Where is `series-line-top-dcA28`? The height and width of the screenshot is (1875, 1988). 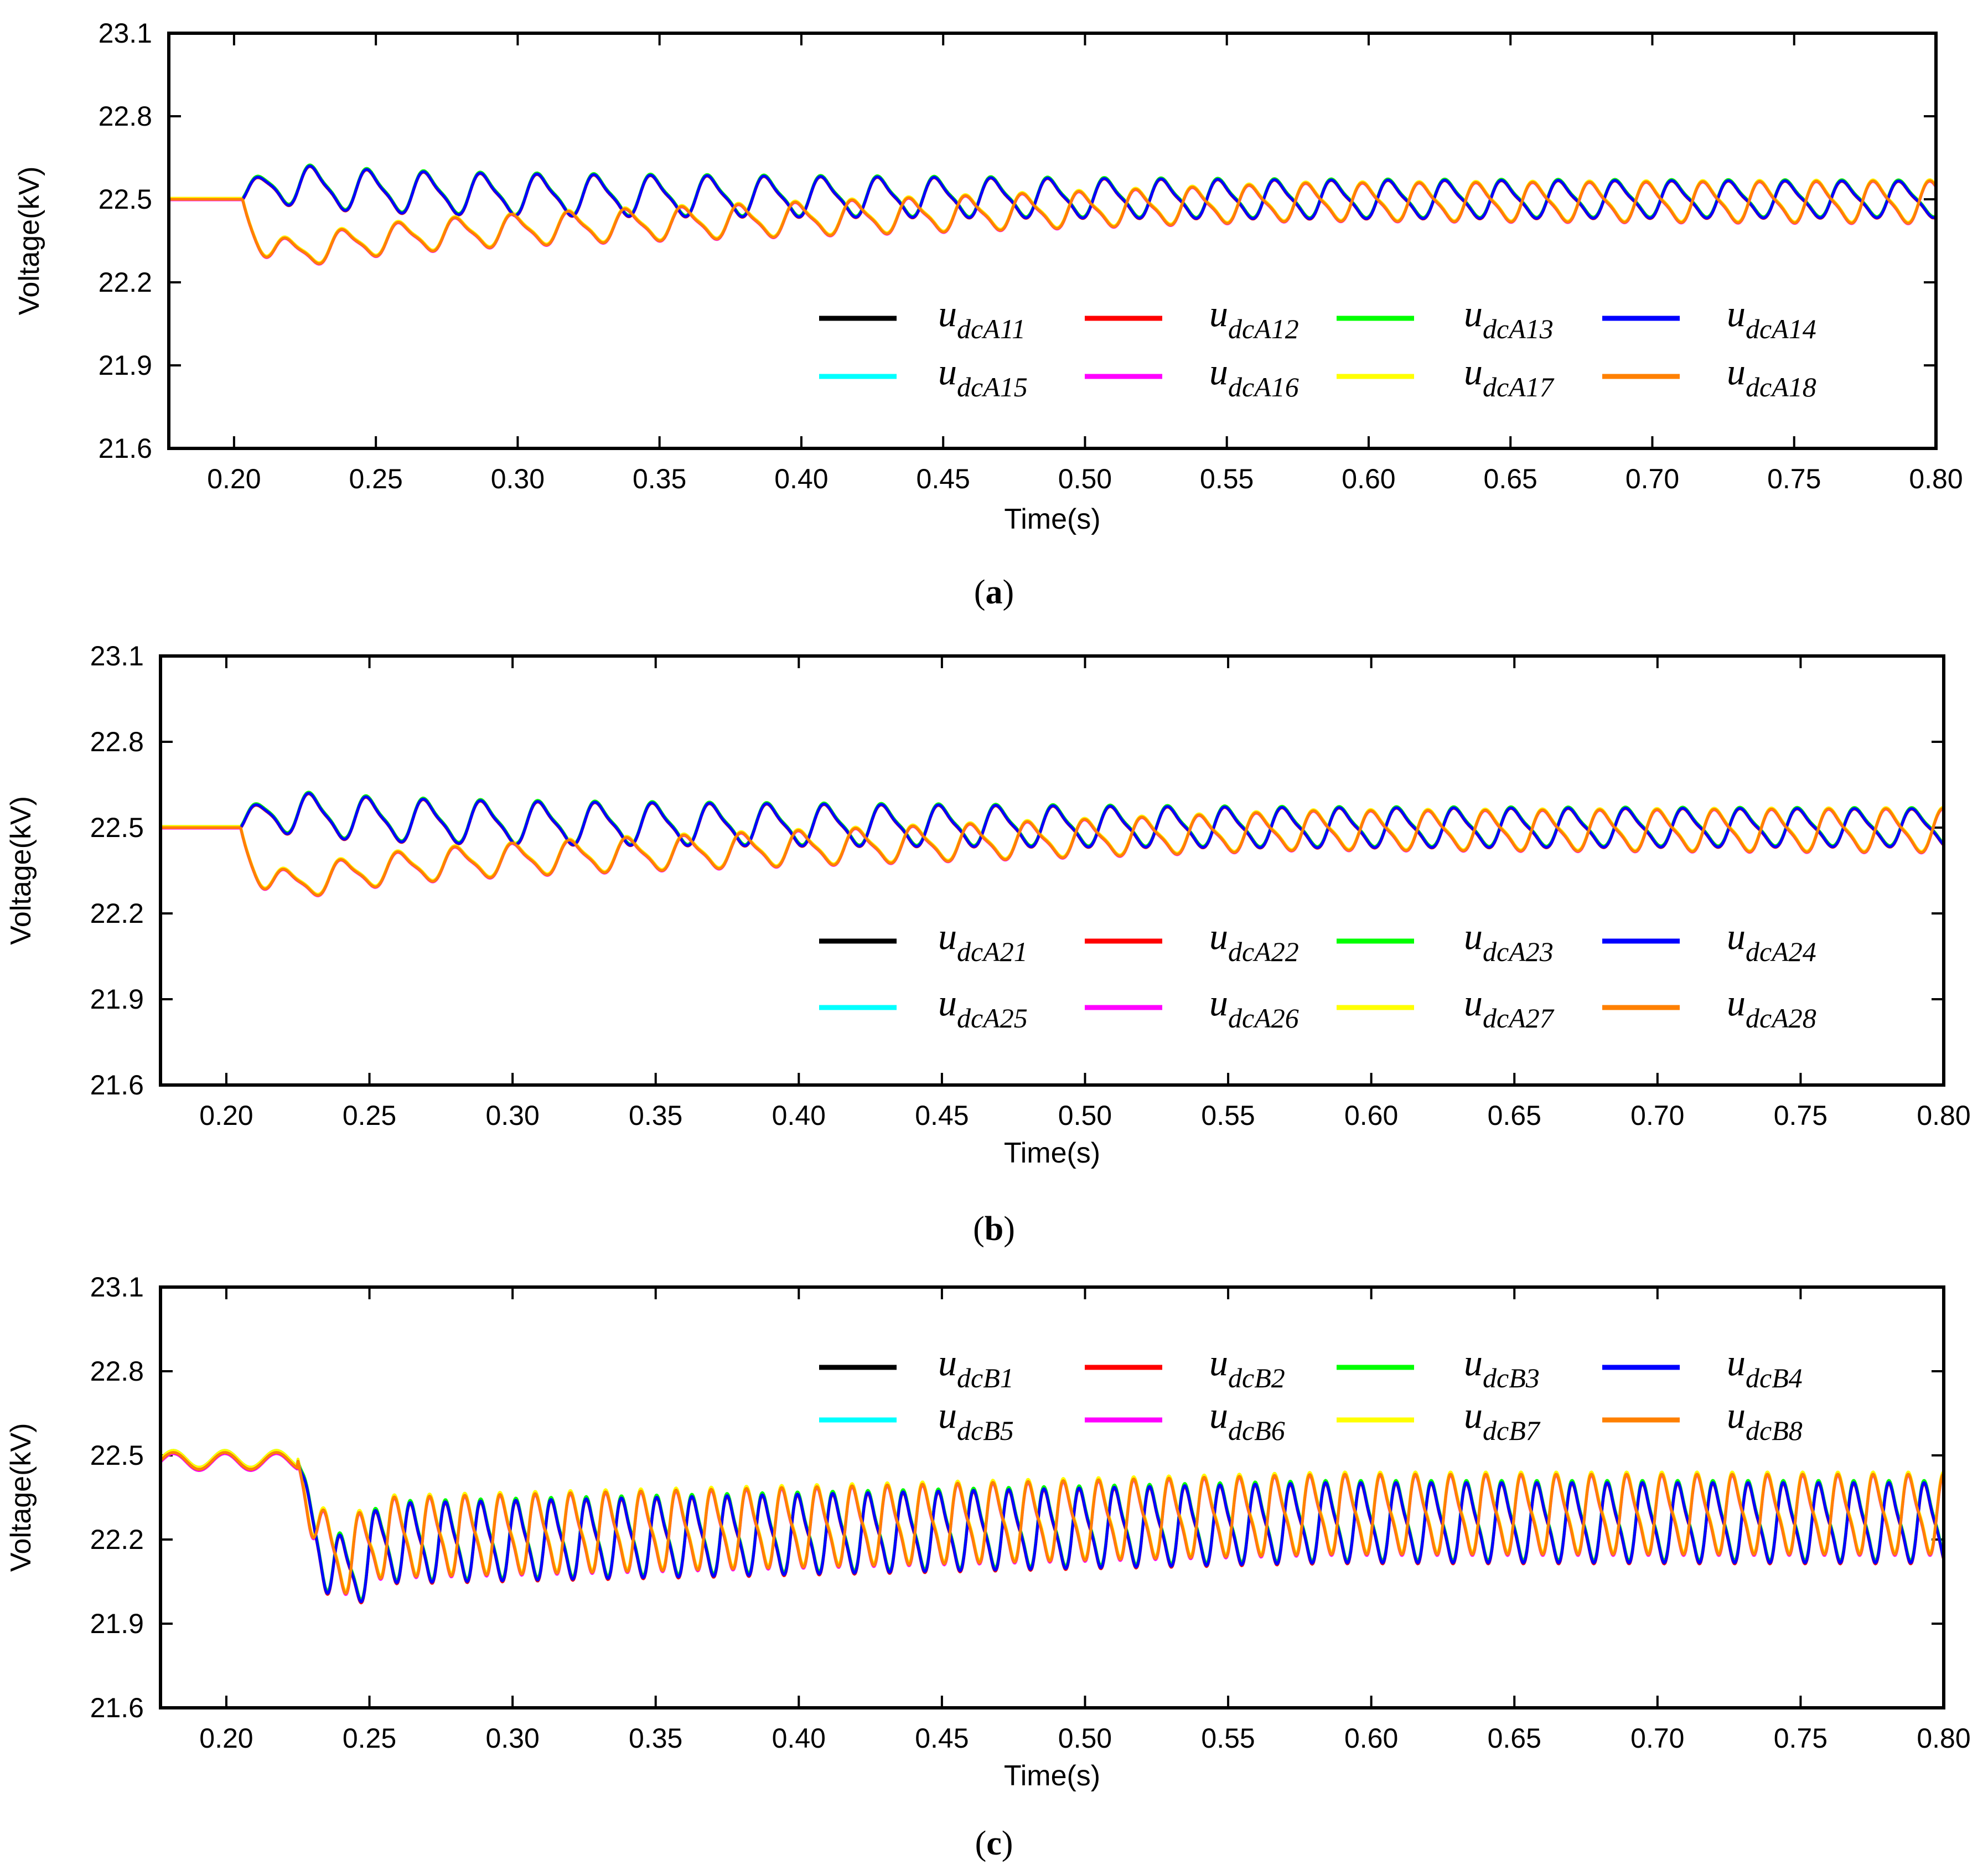 series-line-top-dcA28 is located at coordinates (1052, 852).